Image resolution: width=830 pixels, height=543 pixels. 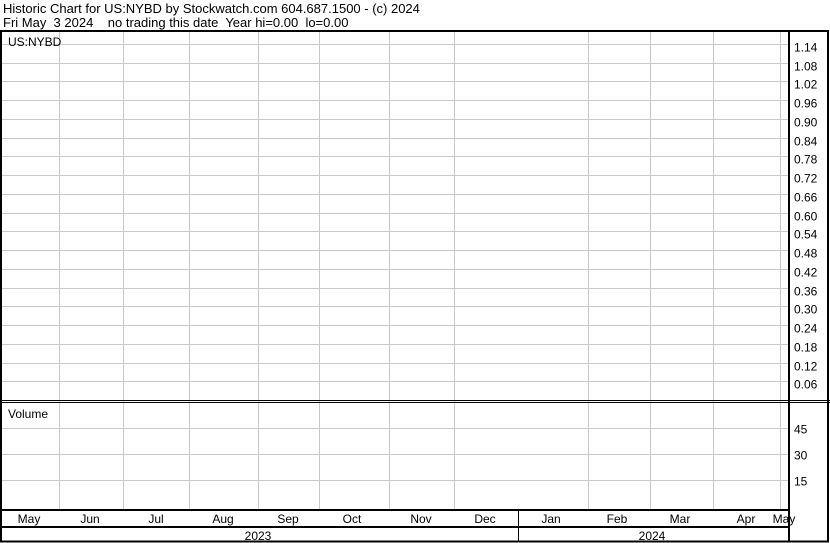 I want to click on price-axis-tick-label: 0.78, so click(x=806, y=160).